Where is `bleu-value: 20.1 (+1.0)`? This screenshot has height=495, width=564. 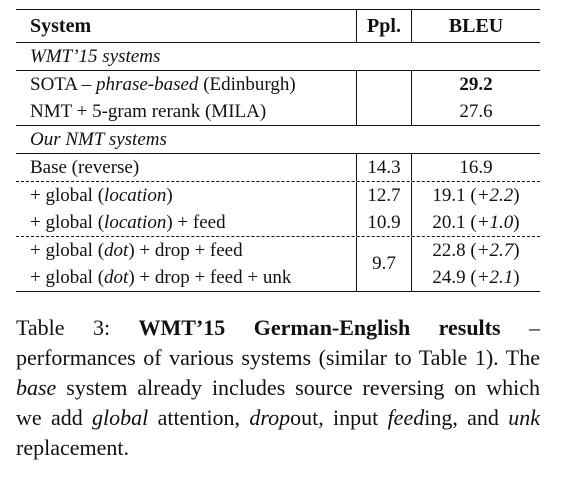
bleu-value: 20.1 (+1.0) is located at coordinates (476, 222).